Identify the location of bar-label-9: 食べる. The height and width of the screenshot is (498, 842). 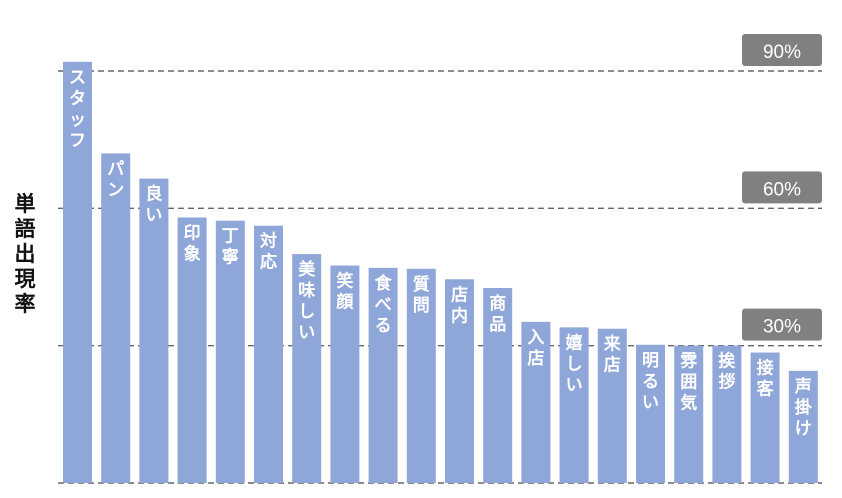
(384, 304).